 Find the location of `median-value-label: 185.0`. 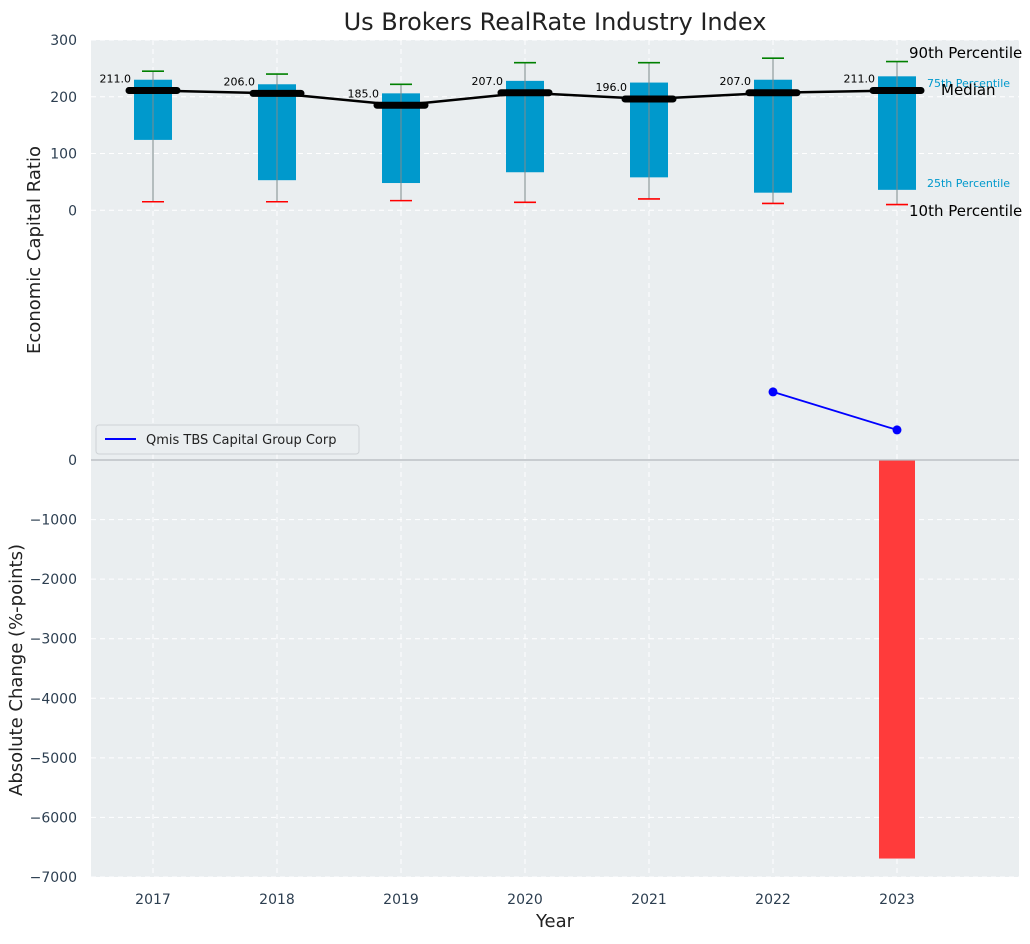

median-value-label: 185.0 is located at coordinates (364, 93).